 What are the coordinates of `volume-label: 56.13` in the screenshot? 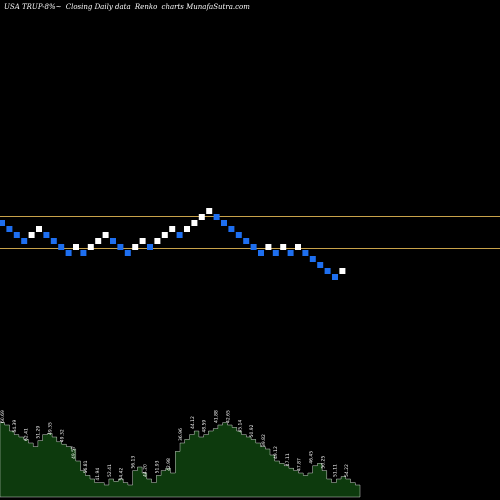 It's located at (134, 462).